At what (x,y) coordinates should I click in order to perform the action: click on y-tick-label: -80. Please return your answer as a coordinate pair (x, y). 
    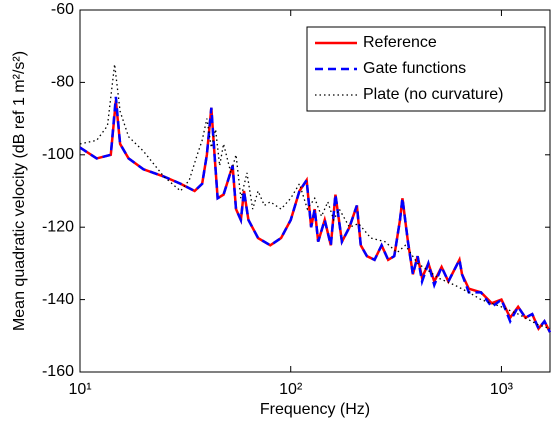
    Looking at the image, I should click on (62, 82).